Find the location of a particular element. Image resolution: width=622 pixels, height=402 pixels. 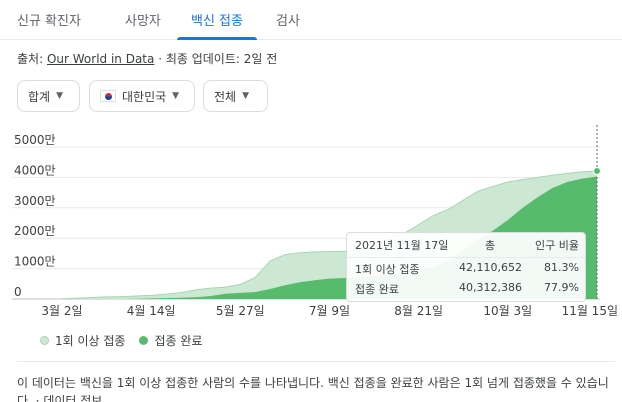

tooltip-divider is located at coordinates (466, 257).